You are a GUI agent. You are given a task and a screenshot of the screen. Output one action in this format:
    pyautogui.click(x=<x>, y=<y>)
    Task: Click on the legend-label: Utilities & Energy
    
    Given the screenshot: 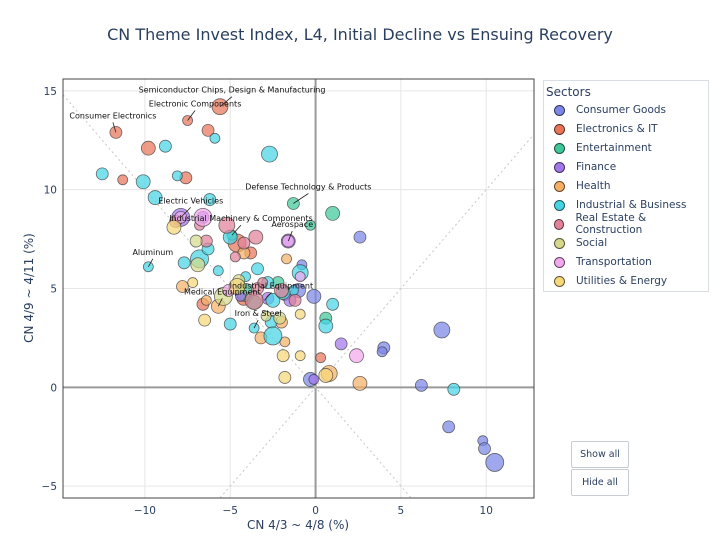 What is the action you would take?
    pyautogui.click(x=622, y=281)
    